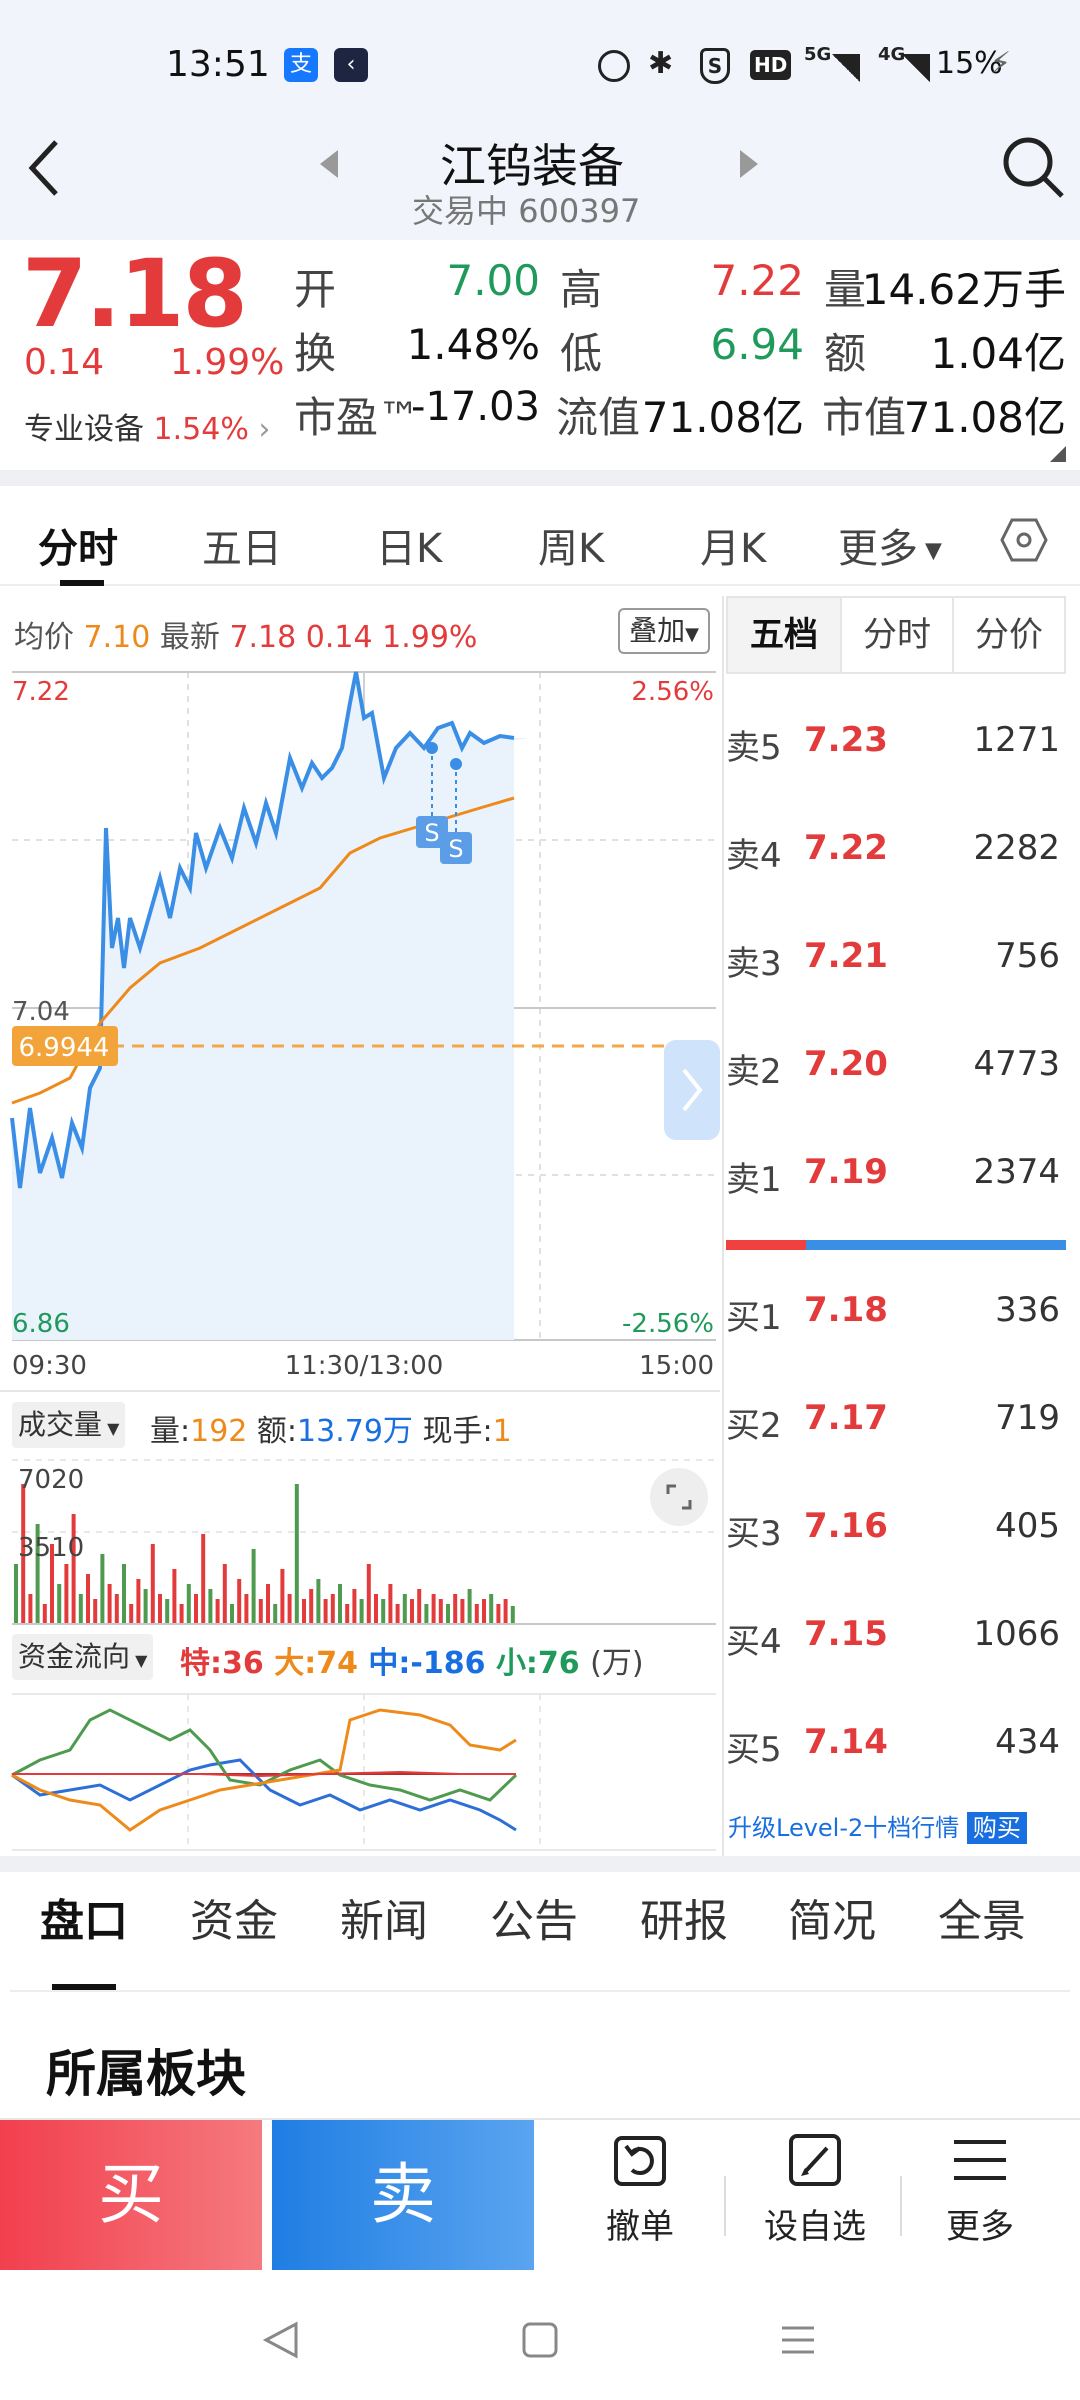 The image size is (1080, 2400). I want to click on flow-medium: 中:-186, so click(427, 1663).